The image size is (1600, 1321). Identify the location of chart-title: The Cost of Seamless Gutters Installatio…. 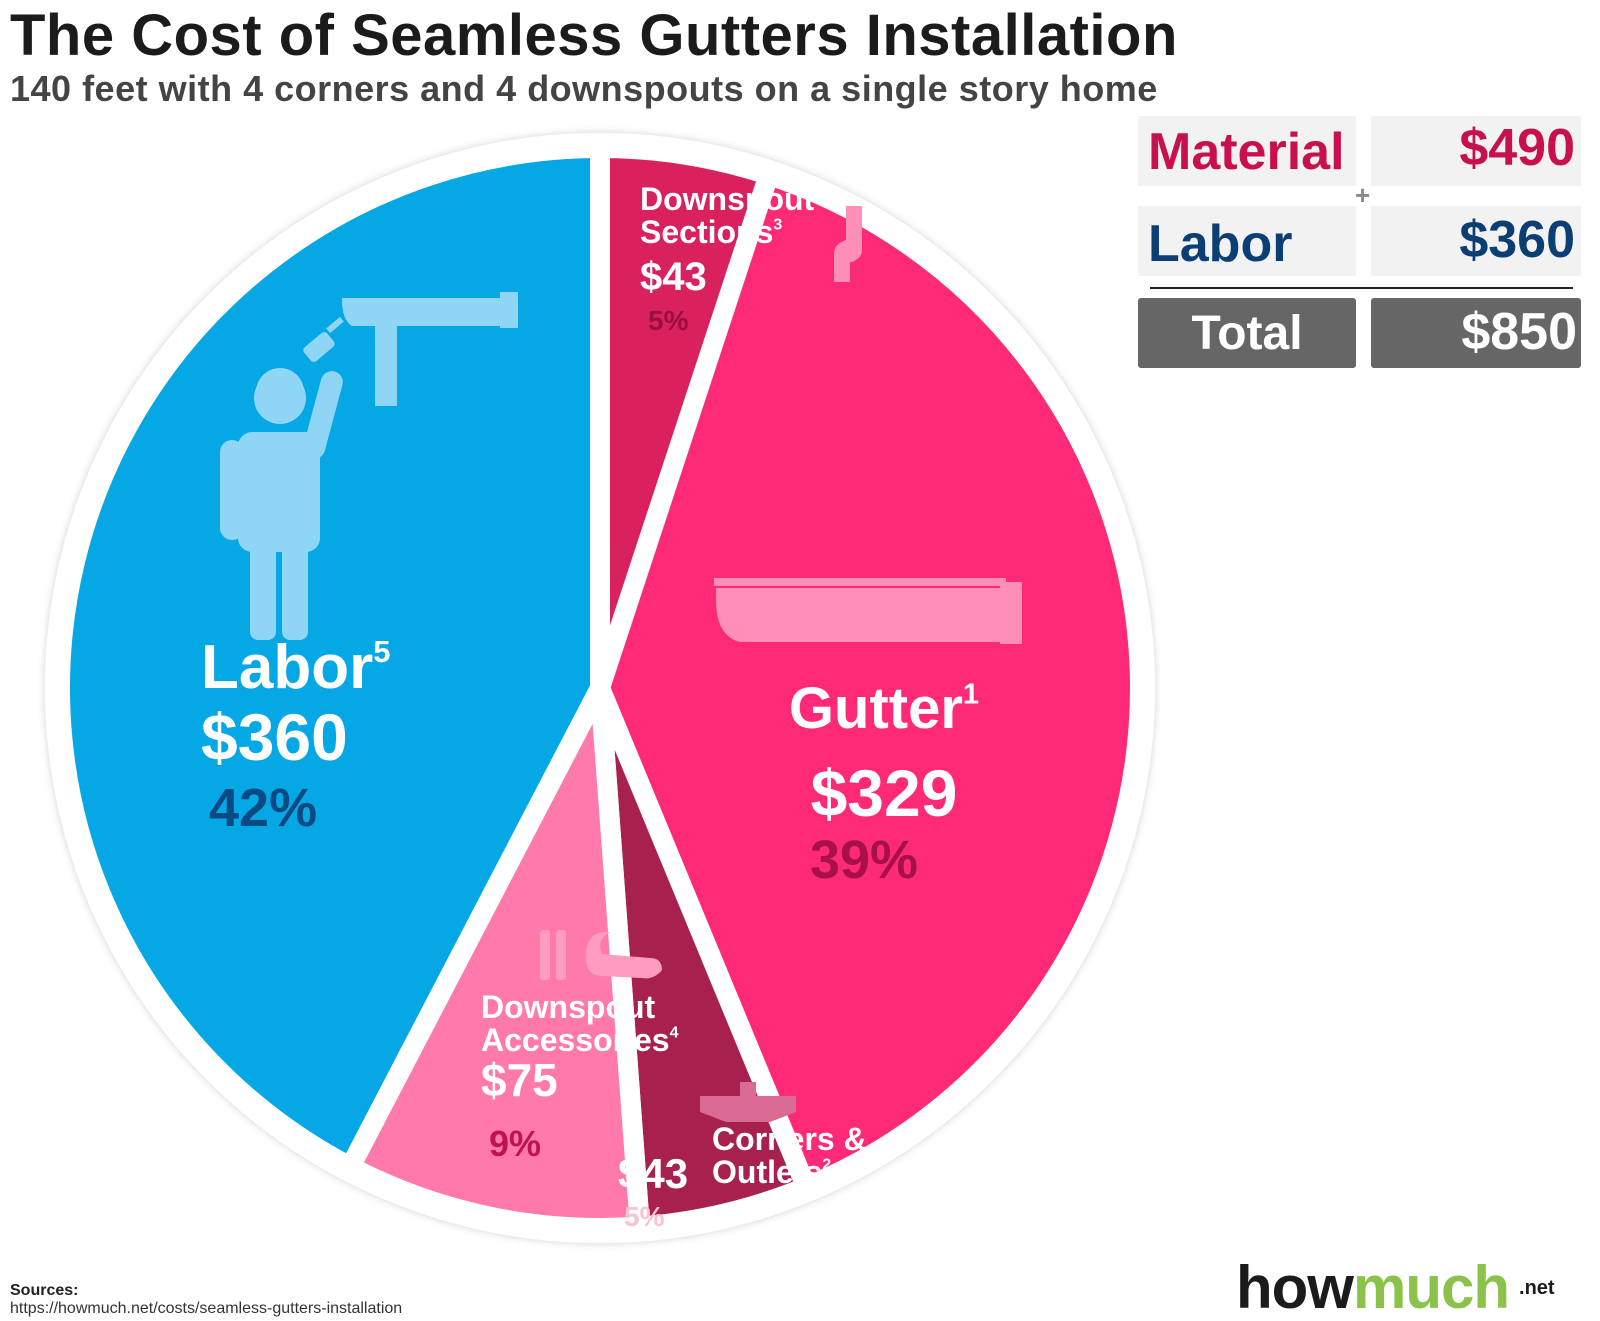
(594, 35).